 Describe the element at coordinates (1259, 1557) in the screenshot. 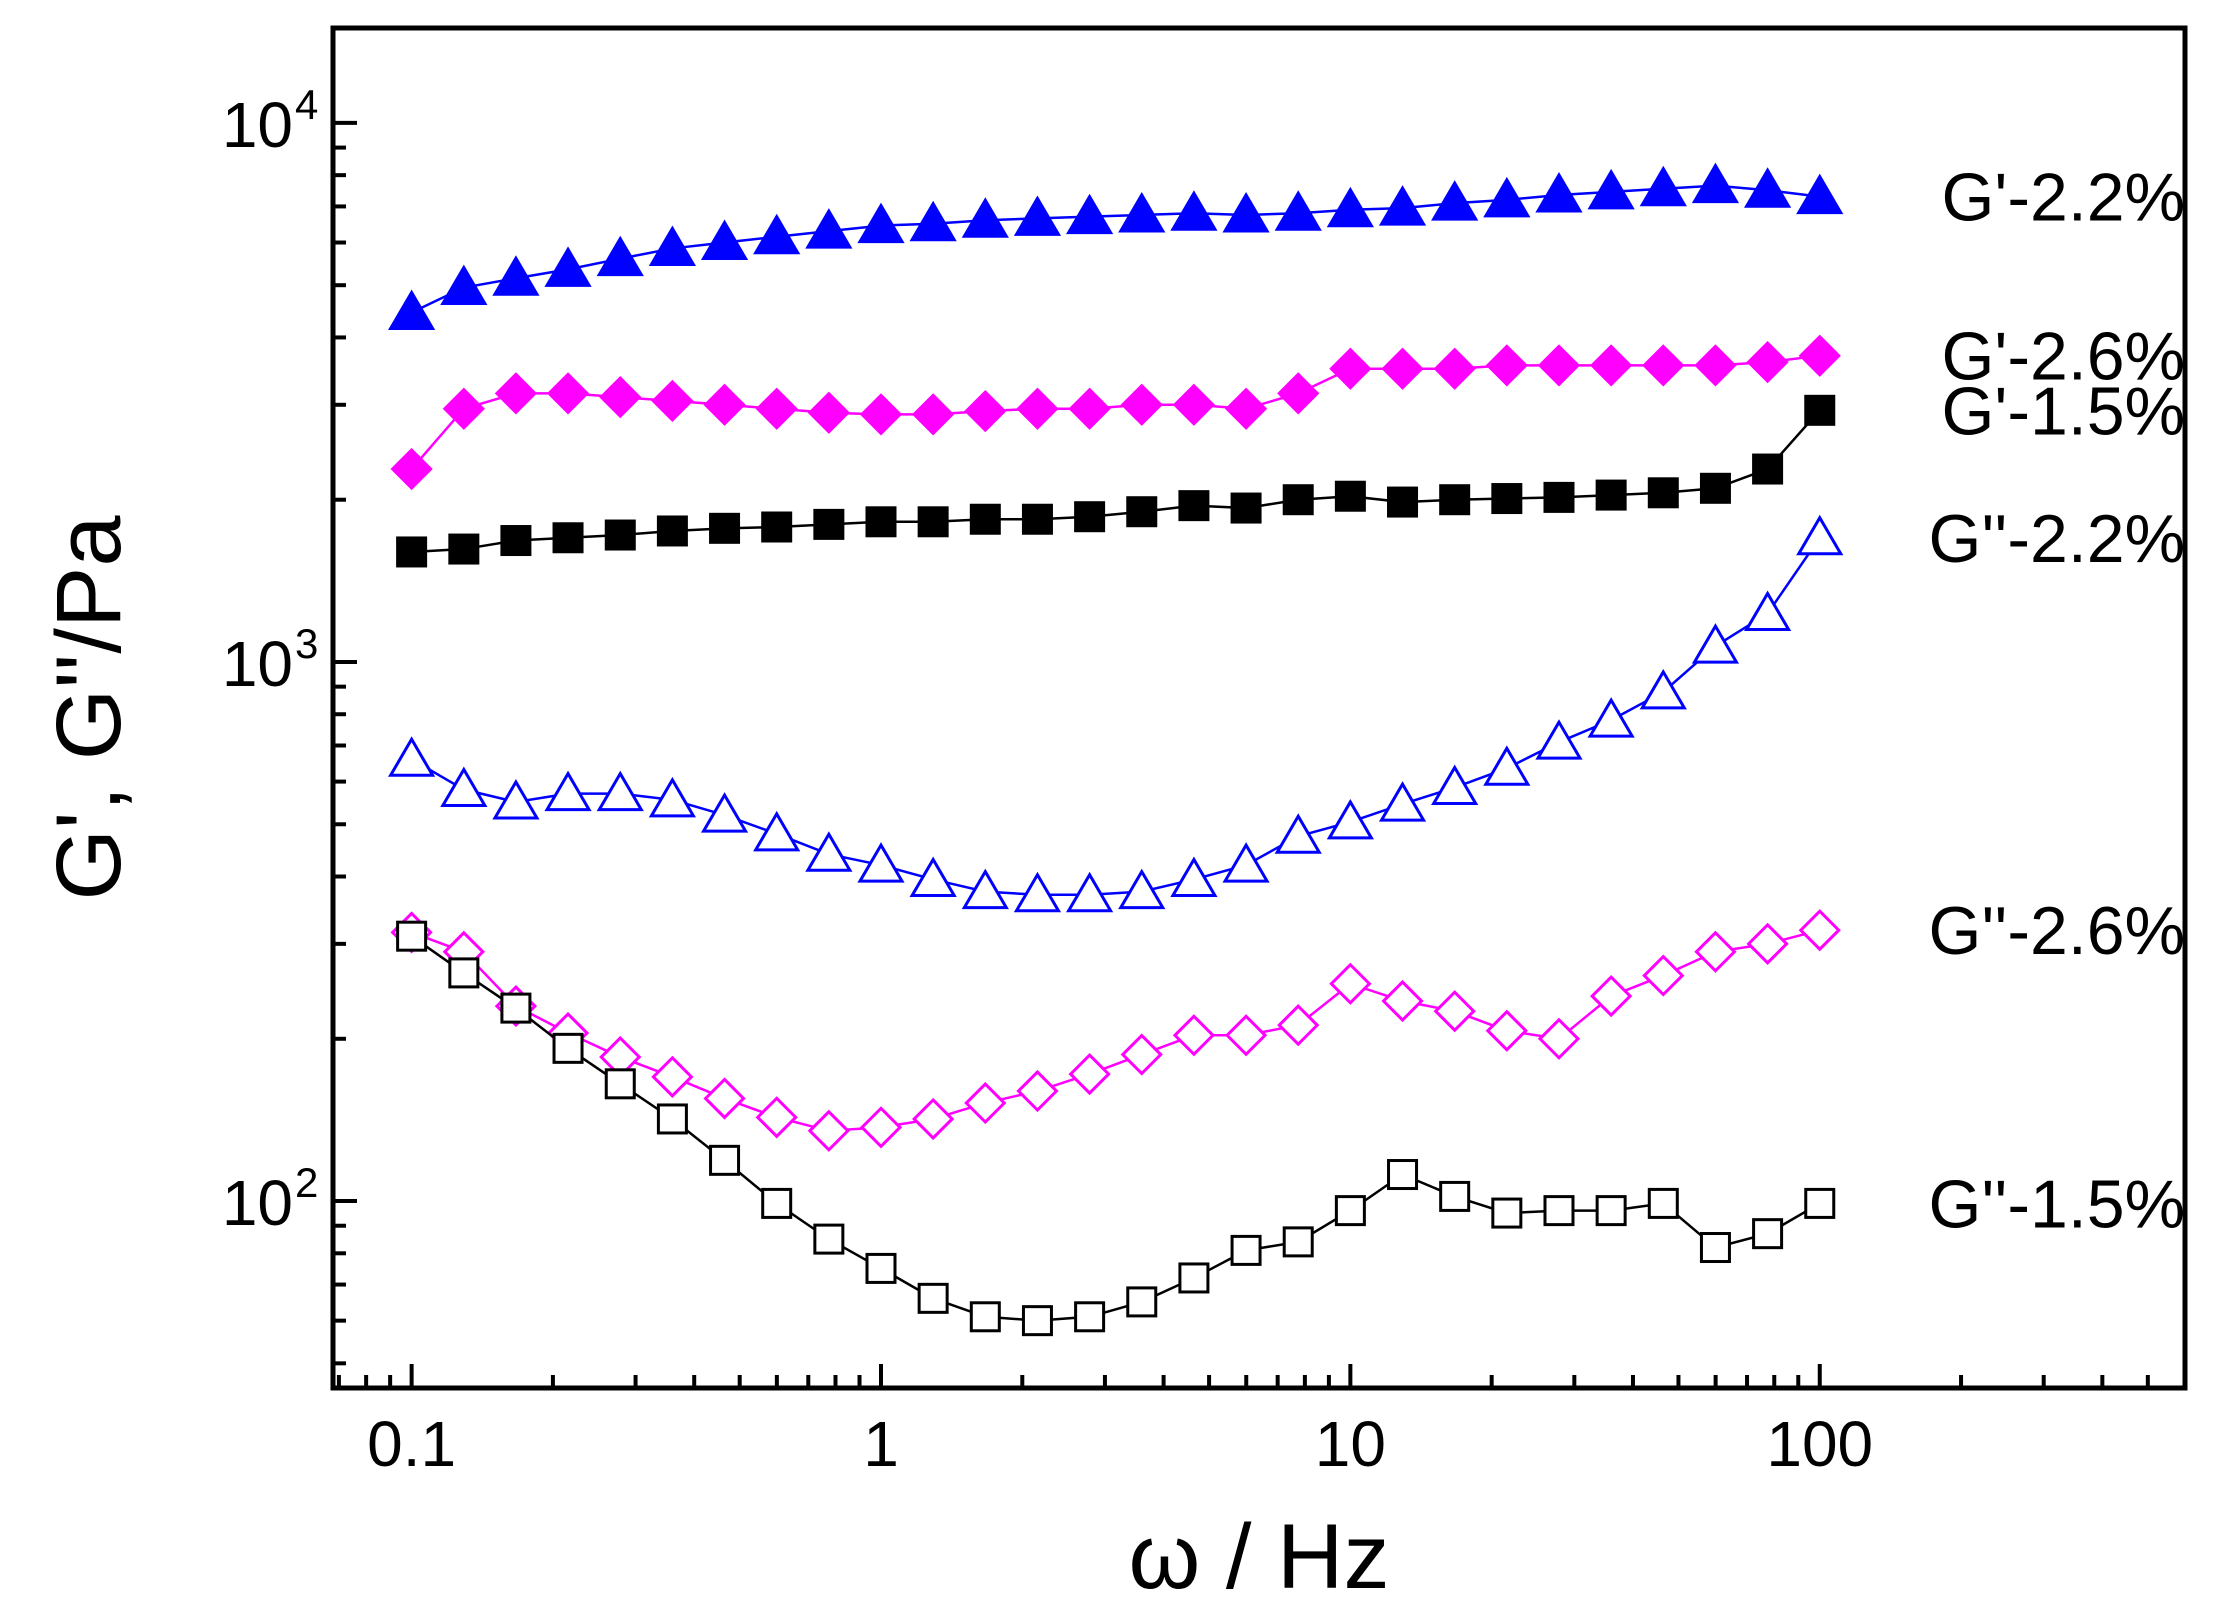

I see `x-axis-title: ω / Hz` at that location.